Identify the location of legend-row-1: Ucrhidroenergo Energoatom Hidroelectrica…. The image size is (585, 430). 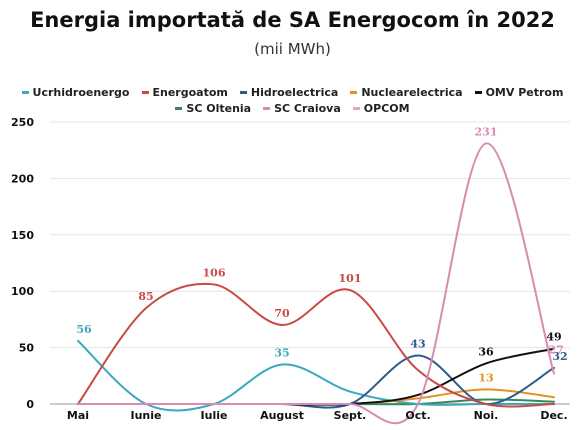
(292, 92).